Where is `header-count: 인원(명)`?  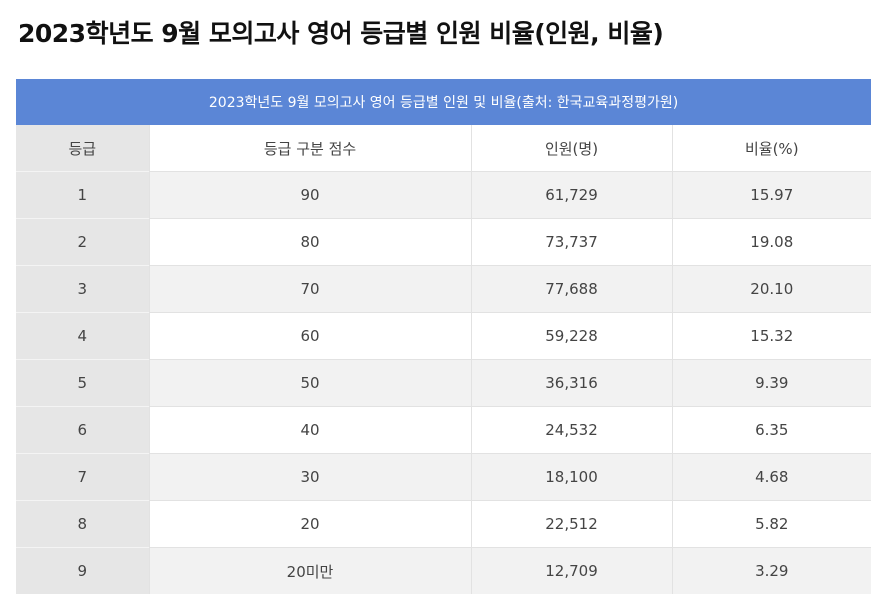 header-count: 인원(명) is located at coordinates (572, 148).